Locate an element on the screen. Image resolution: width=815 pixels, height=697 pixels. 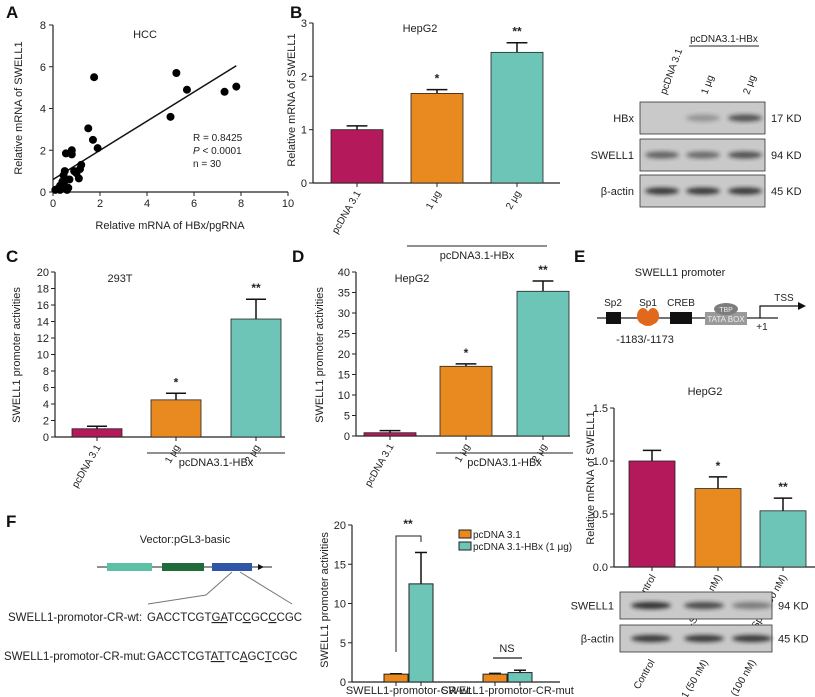
creb-box is located at coordinates (681, 318).